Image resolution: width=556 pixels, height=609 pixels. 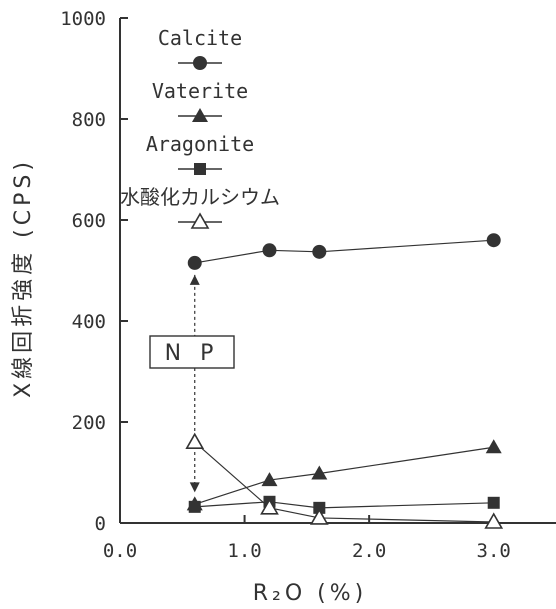 What do you see at coordinates (494, 551) in the screenshot?
I see `x-tick-label: 3.0` at bounding box center [494, 551].